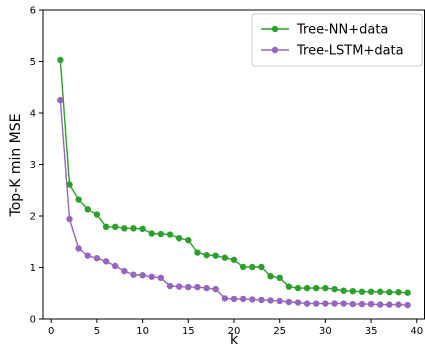  Describe the element at coordinates (33, 11) in the screenshot. I see `y-tick-label: 6` at that location.